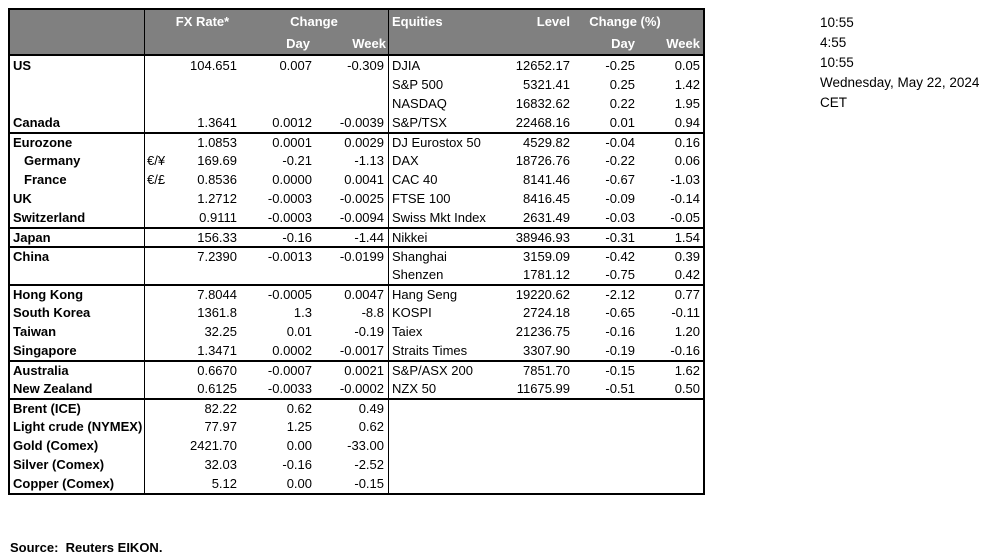 The height and width of the screenshot is (560, 999). Describe the element at coordinates (192, 256) in the screenshot. I see `fx-rate-cell: 7.2390` at that location.